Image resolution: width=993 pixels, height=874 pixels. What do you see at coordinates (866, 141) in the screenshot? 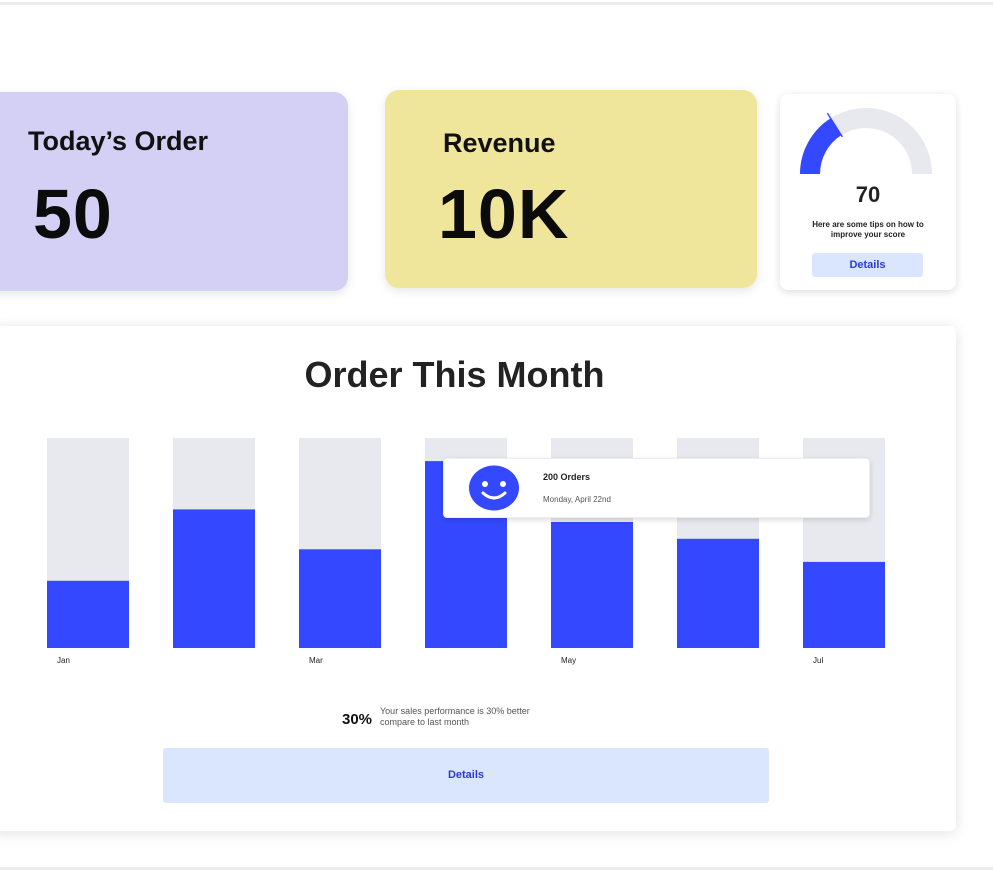
I see `score-gauge` at bounding box center [866, 141].